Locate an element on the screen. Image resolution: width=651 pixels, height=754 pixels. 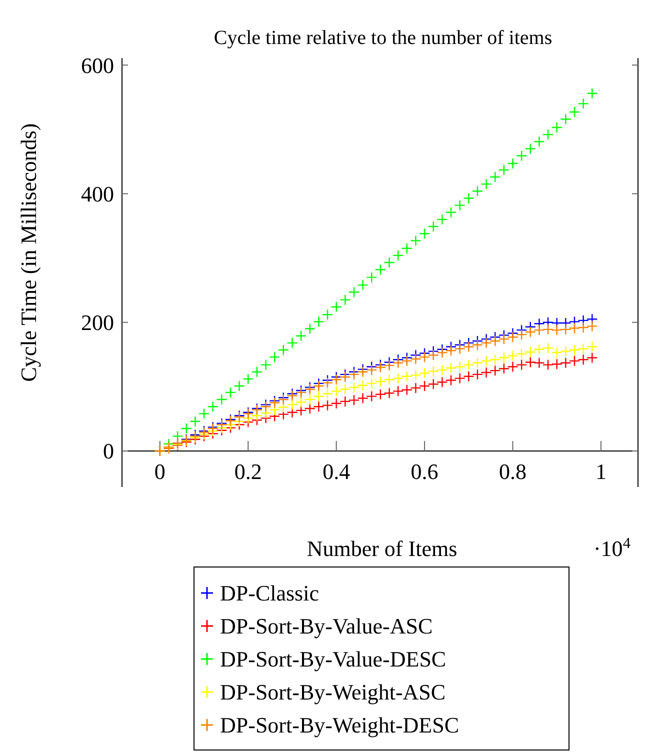
x-tick-label: 0.4 is located at coordinates (336, 471).